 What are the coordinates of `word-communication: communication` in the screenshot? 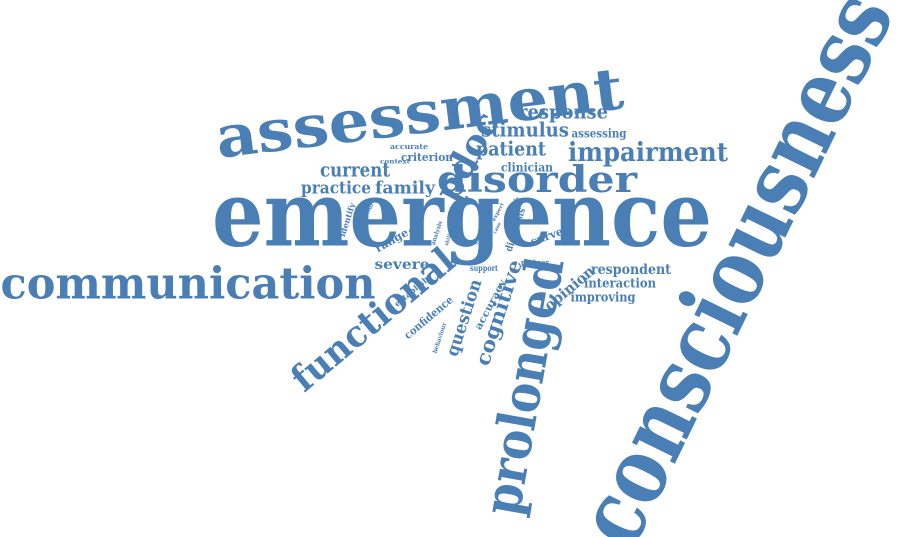 It's located at (188, 284).